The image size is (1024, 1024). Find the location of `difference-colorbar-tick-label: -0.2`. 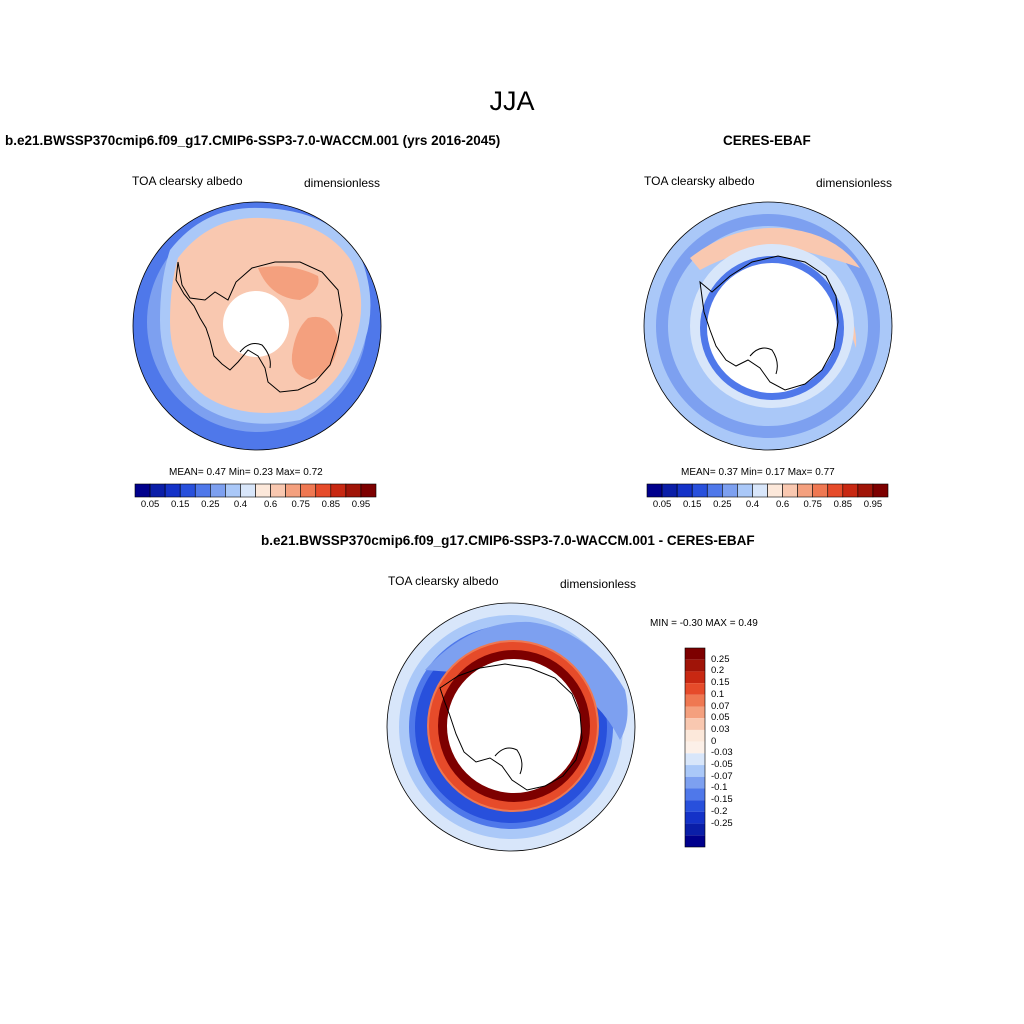

difference-colorbar-tick-label: -0.2 is located at coordinates (719, 811).